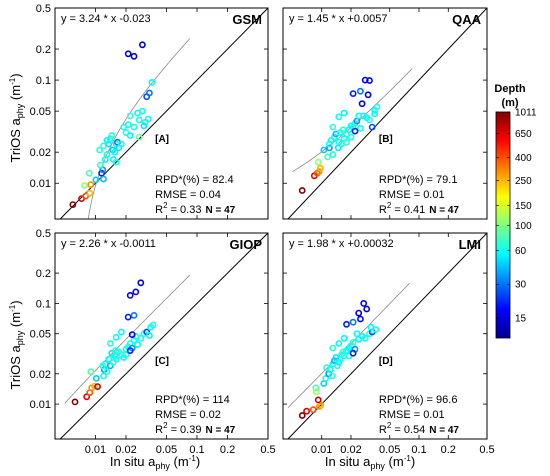 This screenshot has width=550, height=476. Describe the element at coordinates (195, 208) in the screenshot. I see `stat-r2: R2 = 0.33 N = 47` at that location.